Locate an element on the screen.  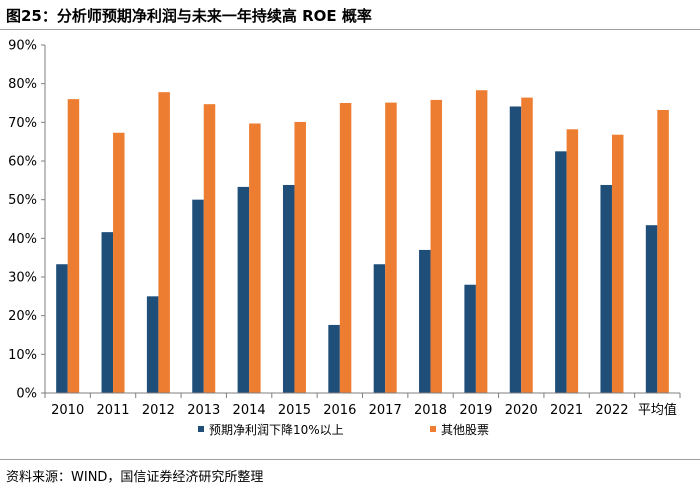
x-tick-label: 2013 is located at coordinates (203, 410).